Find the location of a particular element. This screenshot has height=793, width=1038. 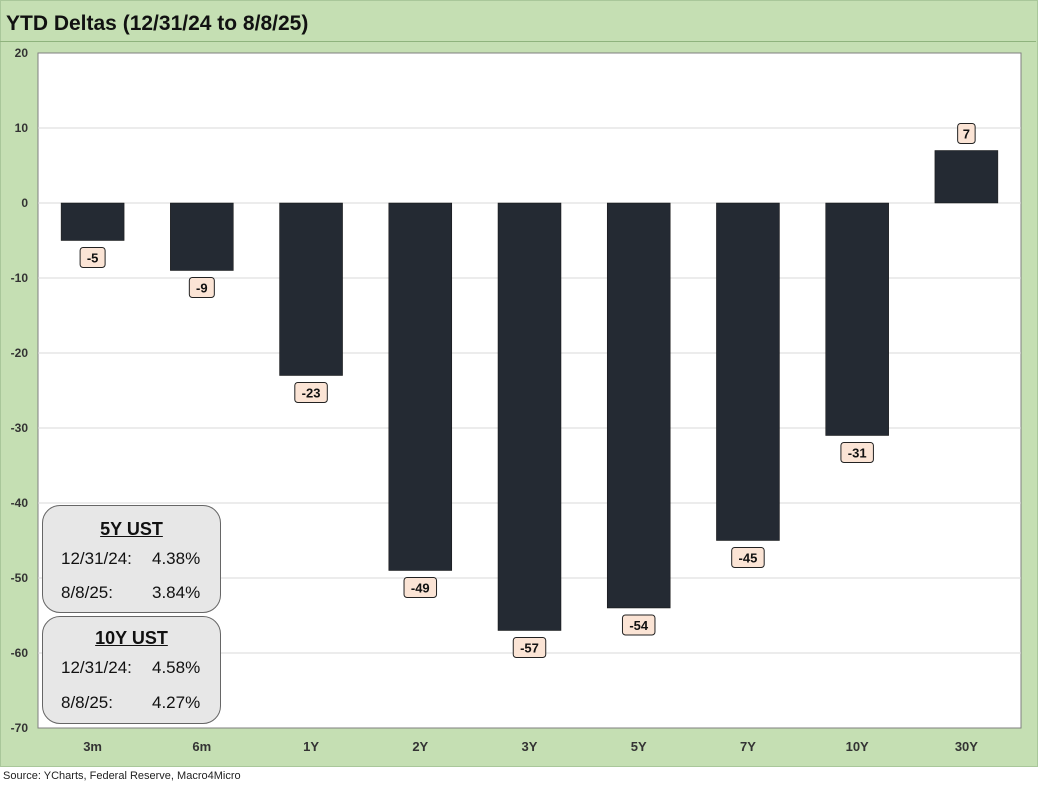

box-row-start-5y: 12/31/24: 4.38% is located at coordinates (130, 559).